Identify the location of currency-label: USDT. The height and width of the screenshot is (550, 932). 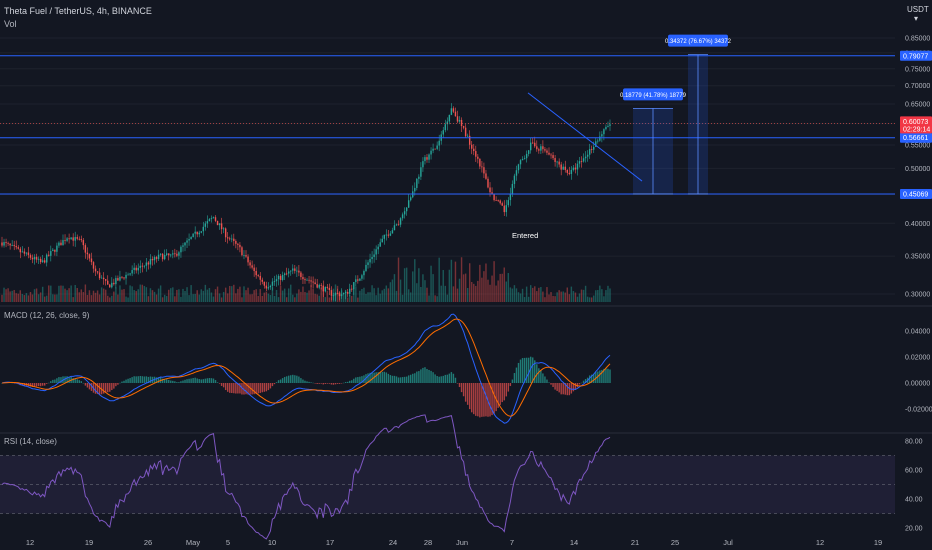
(918, 9).